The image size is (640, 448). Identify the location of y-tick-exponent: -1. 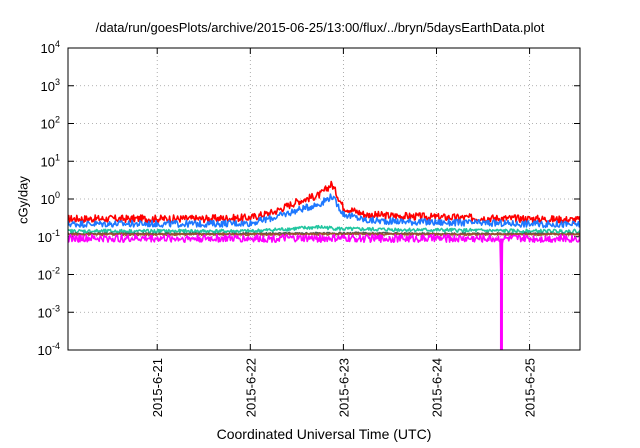
(56, 233).